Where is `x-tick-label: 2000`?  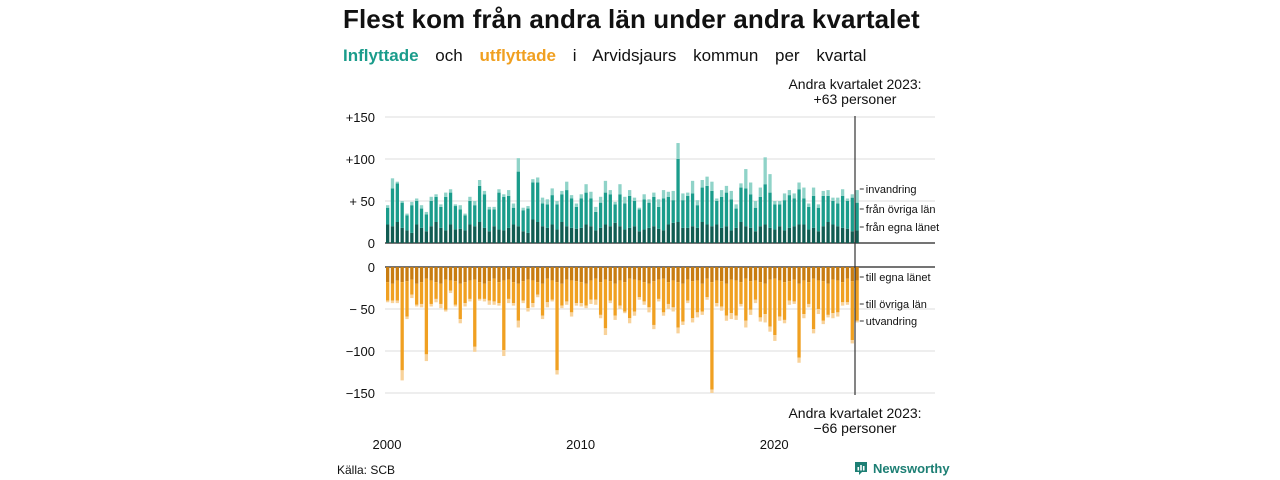
x-tick-label: 2000 is located at coordinates (387, 444).